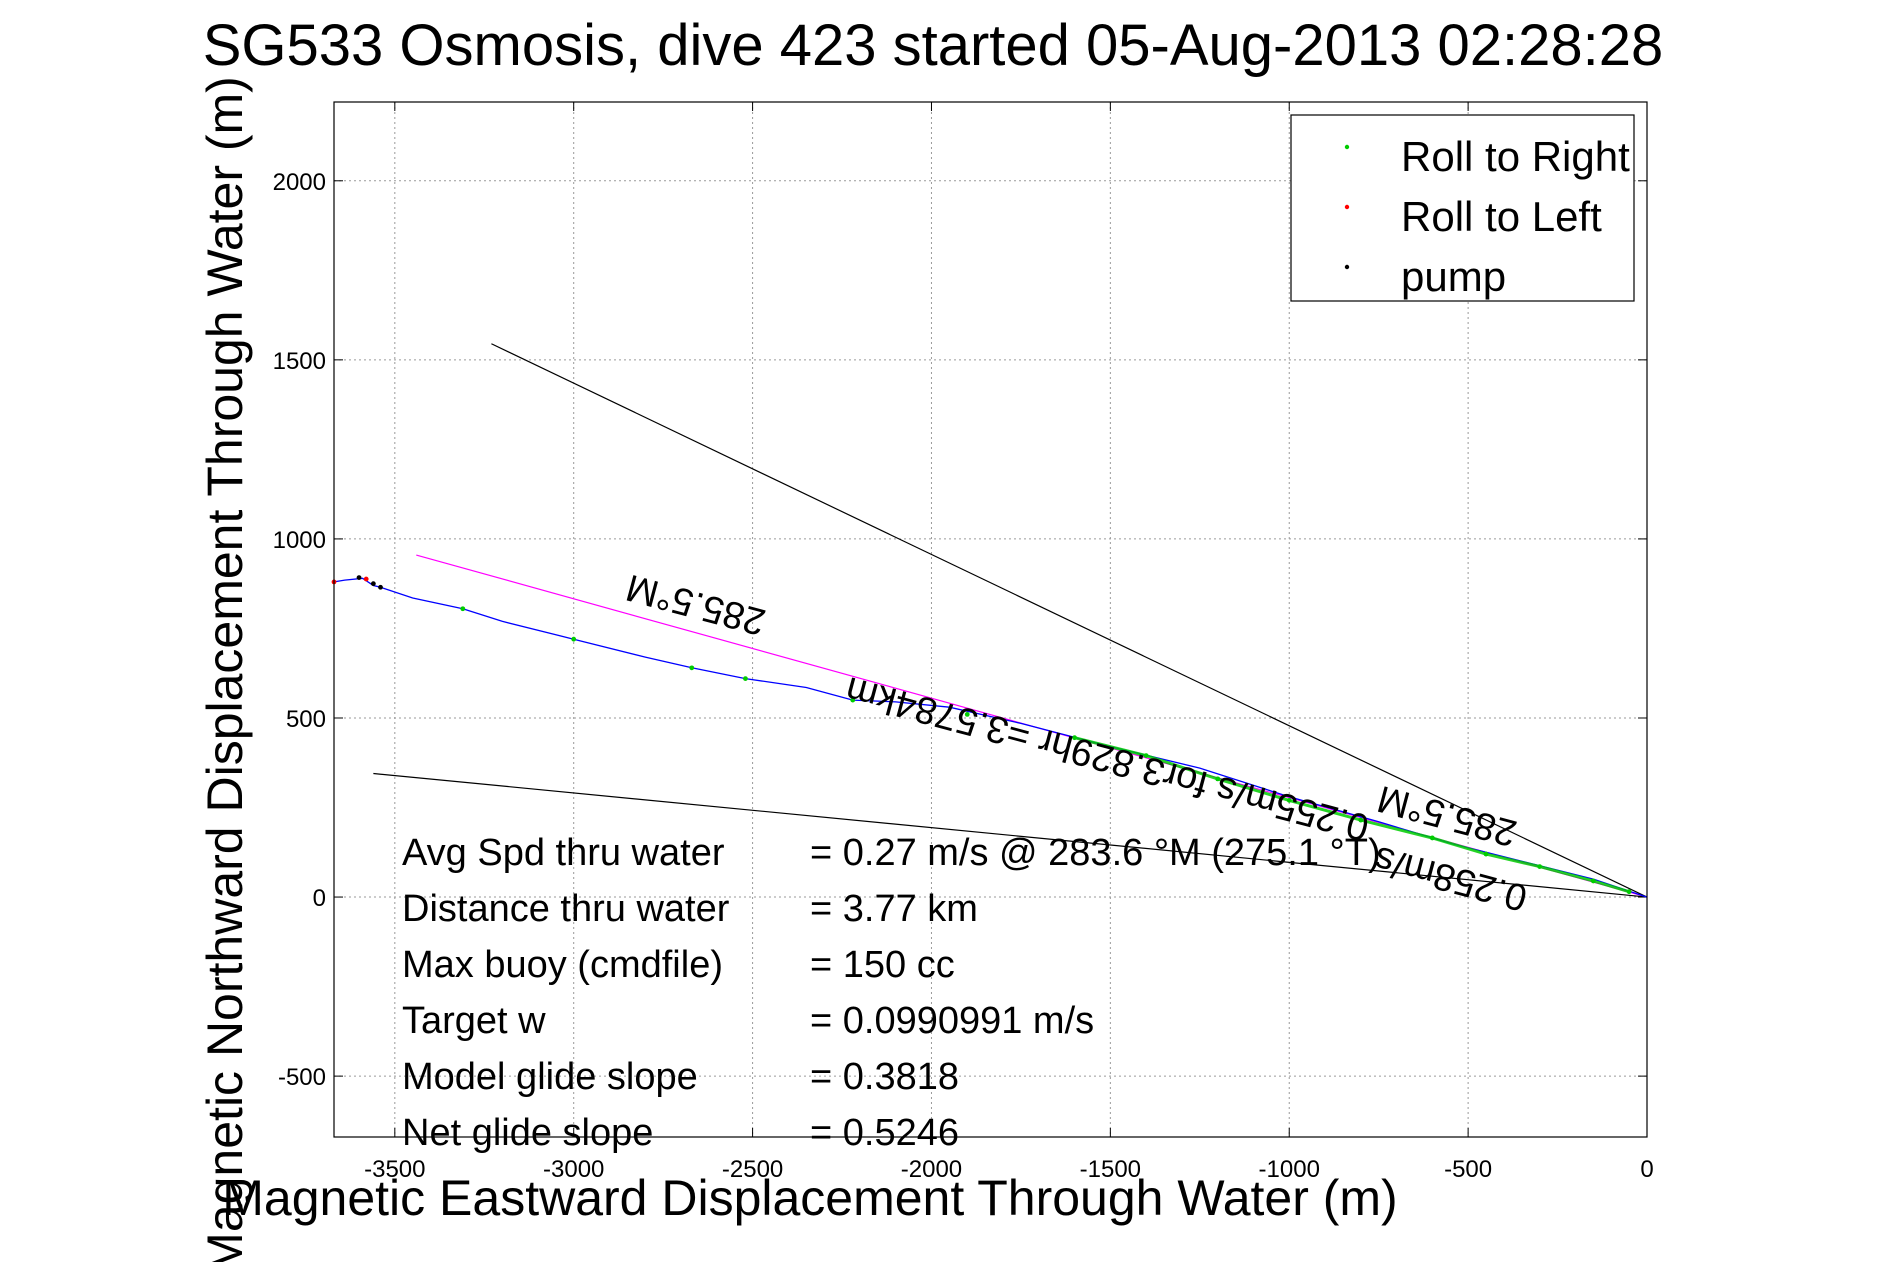 This screenshot has height=1262, width=1891. Describe the element at coordinates (1347, 267) in the screenshot. I see `legend-marker-pump` at that location.